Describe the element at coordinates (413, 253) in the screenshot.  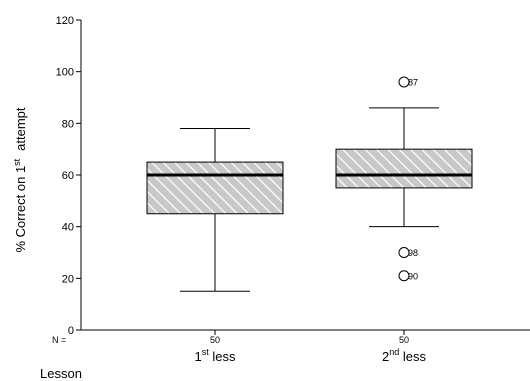
I see `outlier-label: 98` at that location.